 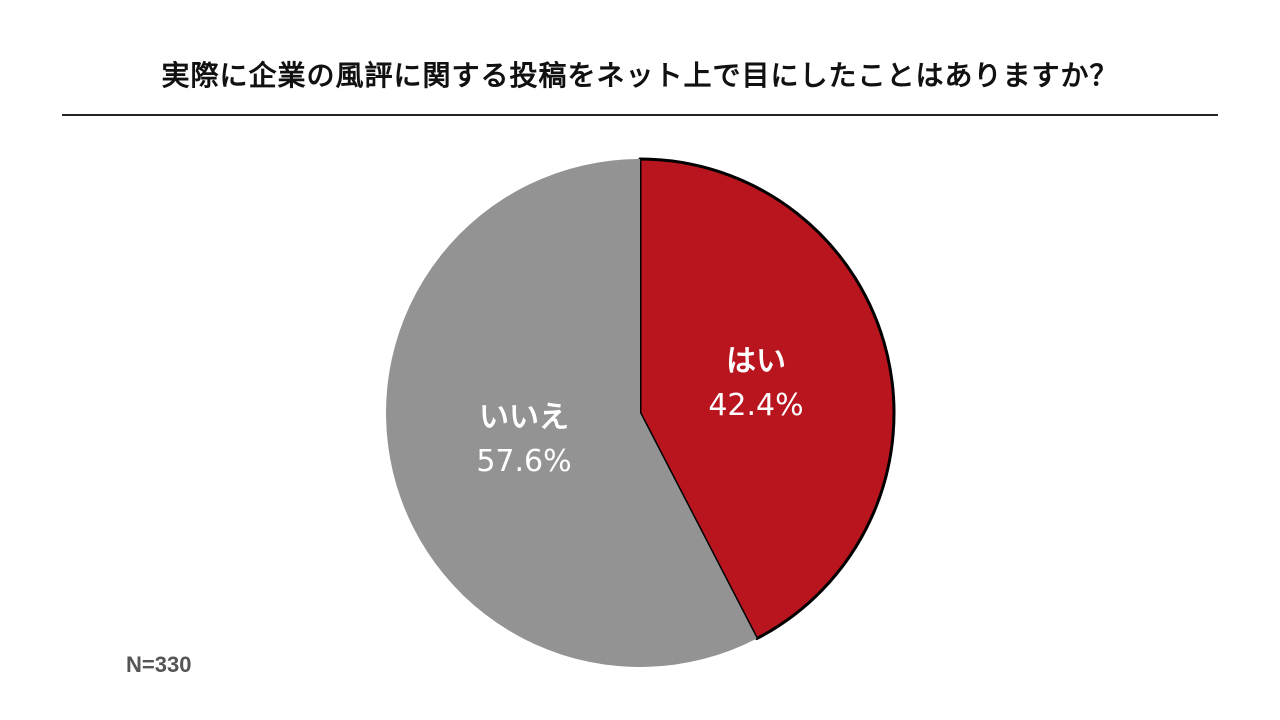 I want to click on pie-labels: はい 42.4% いいえ 57.6%, so click(x=639, y=411).